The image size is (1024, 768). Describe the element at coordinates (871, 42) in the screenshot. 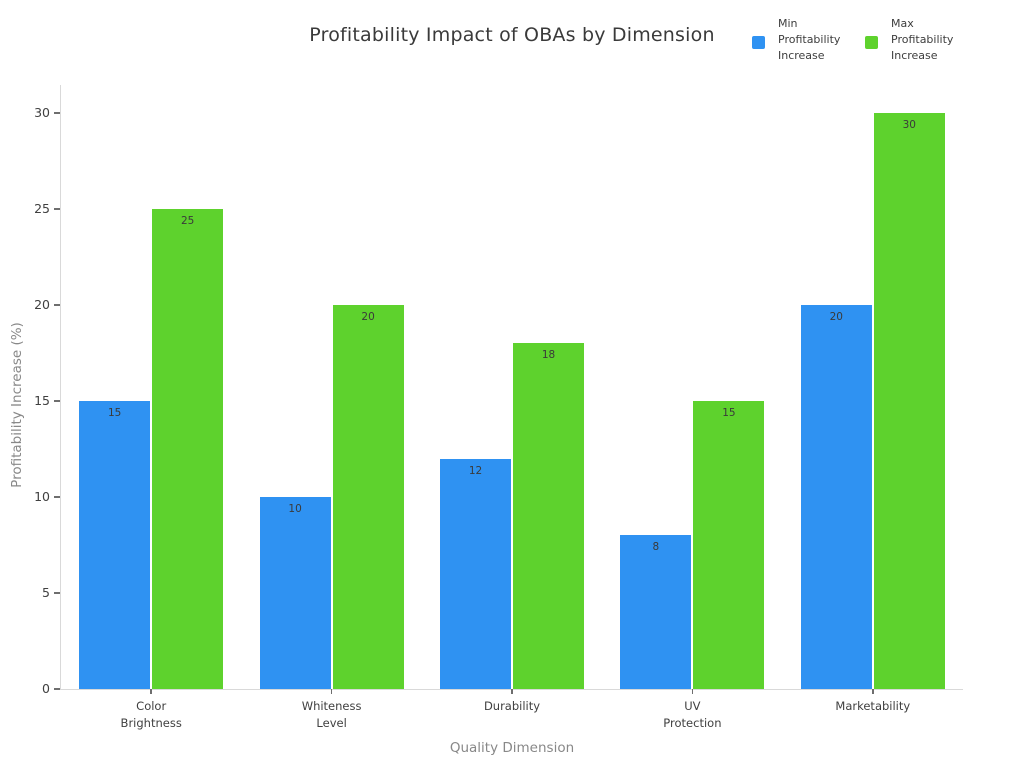

I see `legend-swatch-max-icon` at that location.